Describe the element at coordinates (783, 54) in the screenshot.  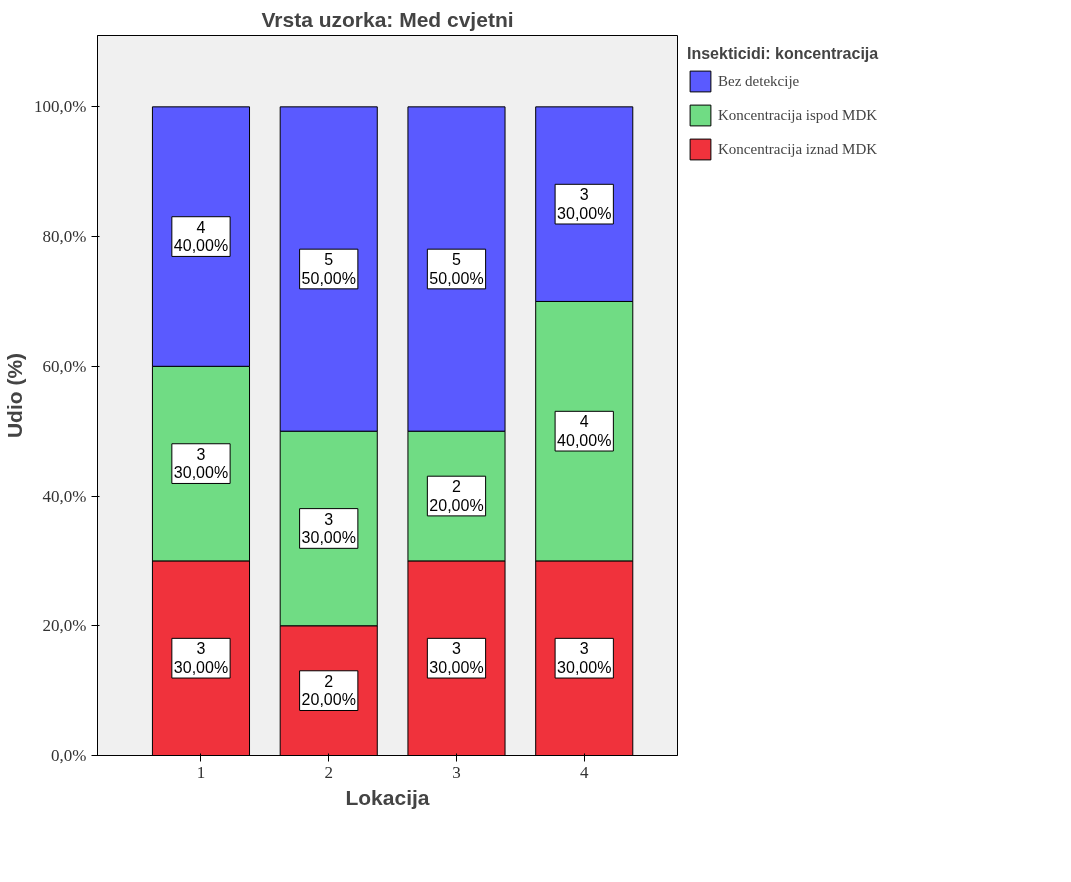
I see `legend-title: Insekticidi: koncentracija` at that location.